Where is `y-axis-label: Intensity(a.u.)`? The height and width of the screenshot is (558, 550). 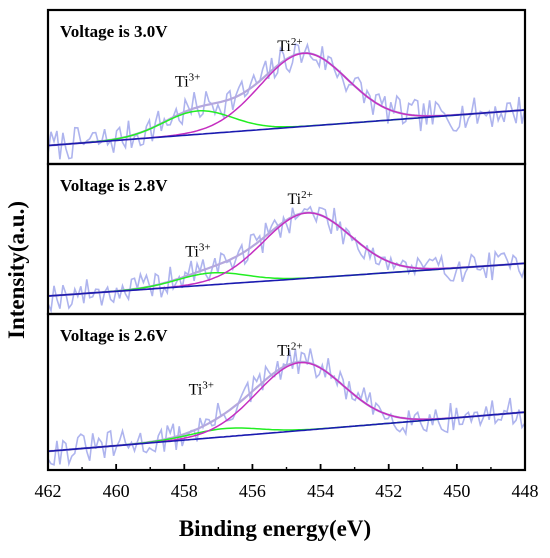
y-axis-label: Intensity(a.u.) is located at coordinates (17, 270).